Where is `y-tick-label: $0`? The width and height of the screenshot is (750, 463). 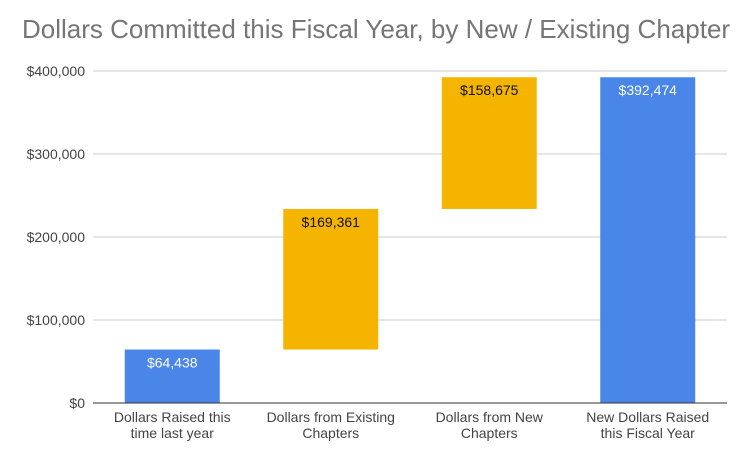 y-tick-label: $0 is located at coordinates (77, 403).